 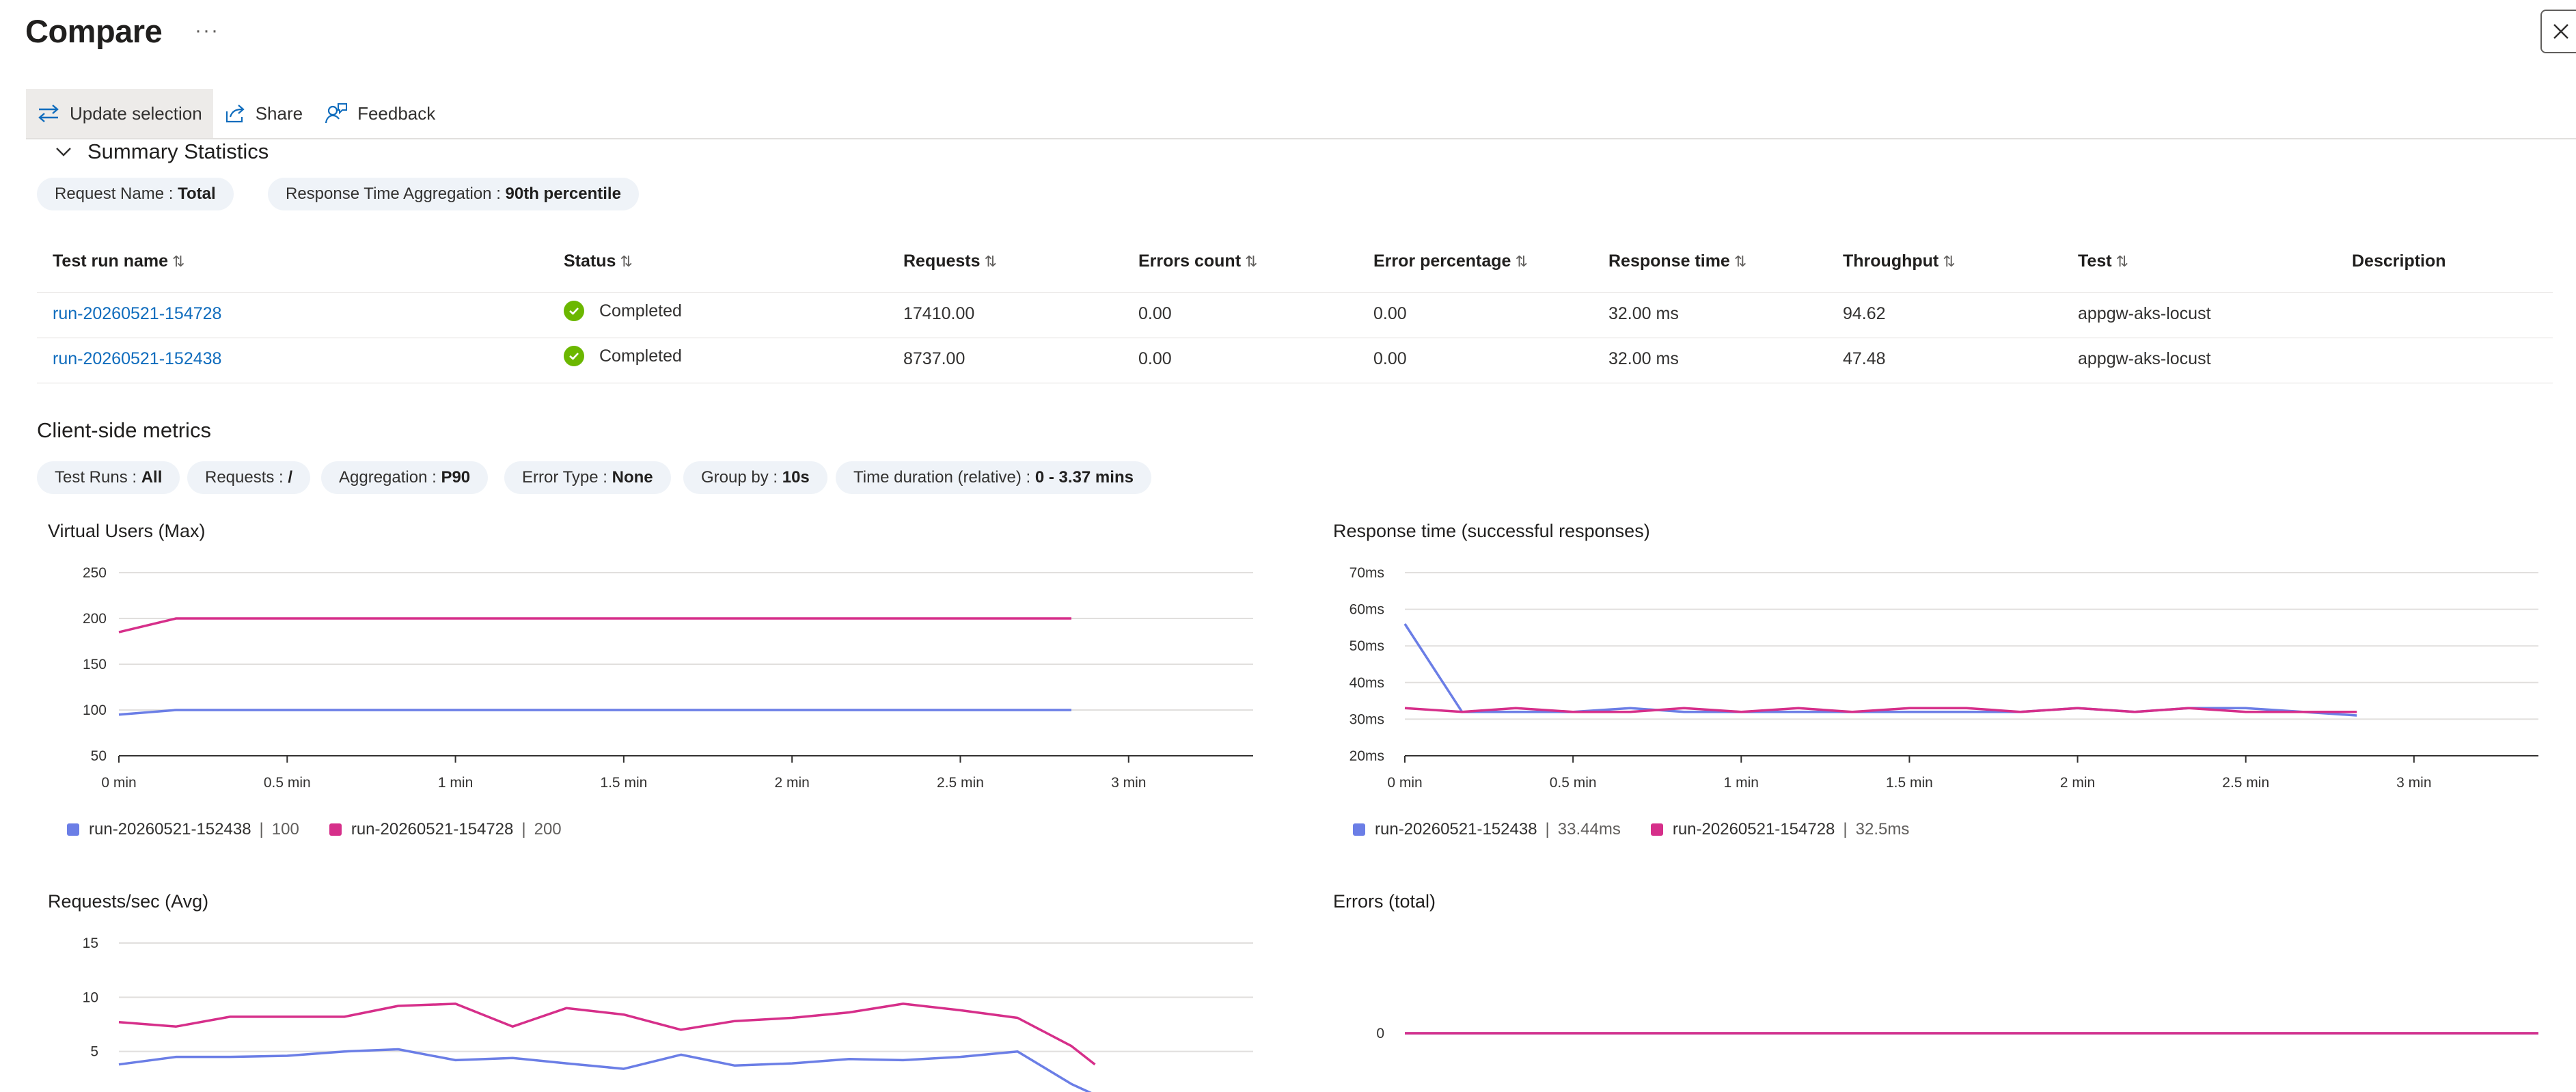 What do you see at coordinates (124, 430) in the screenshot?
I see `client-side-metrics-title: Client-side metrics` at bounding box center [124, 430].